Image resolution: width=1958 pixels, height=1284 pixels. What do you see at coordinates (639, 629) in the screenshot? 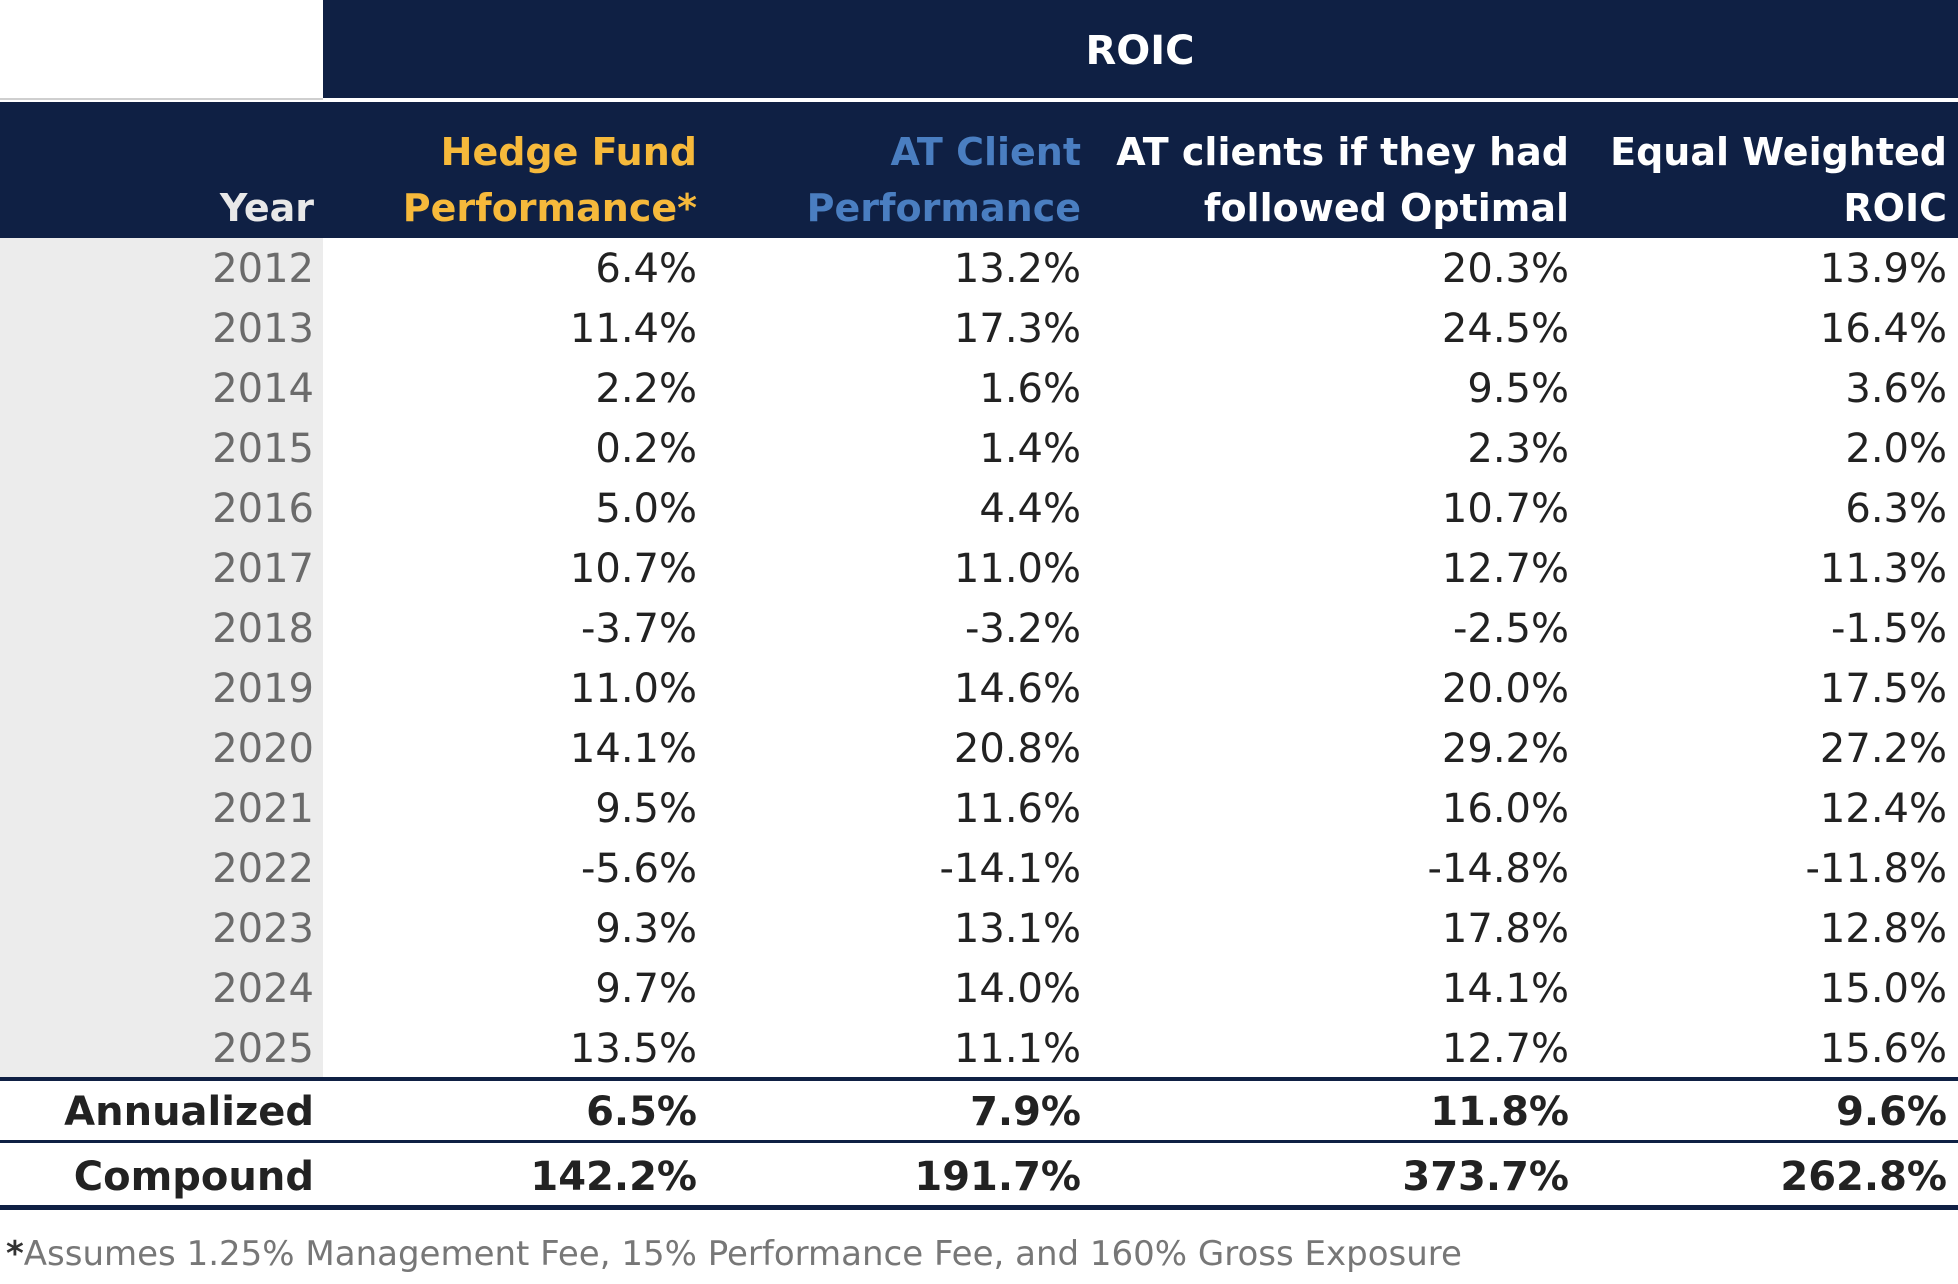
I see `row-value: -3.7%` at bounding box center [639, 629].